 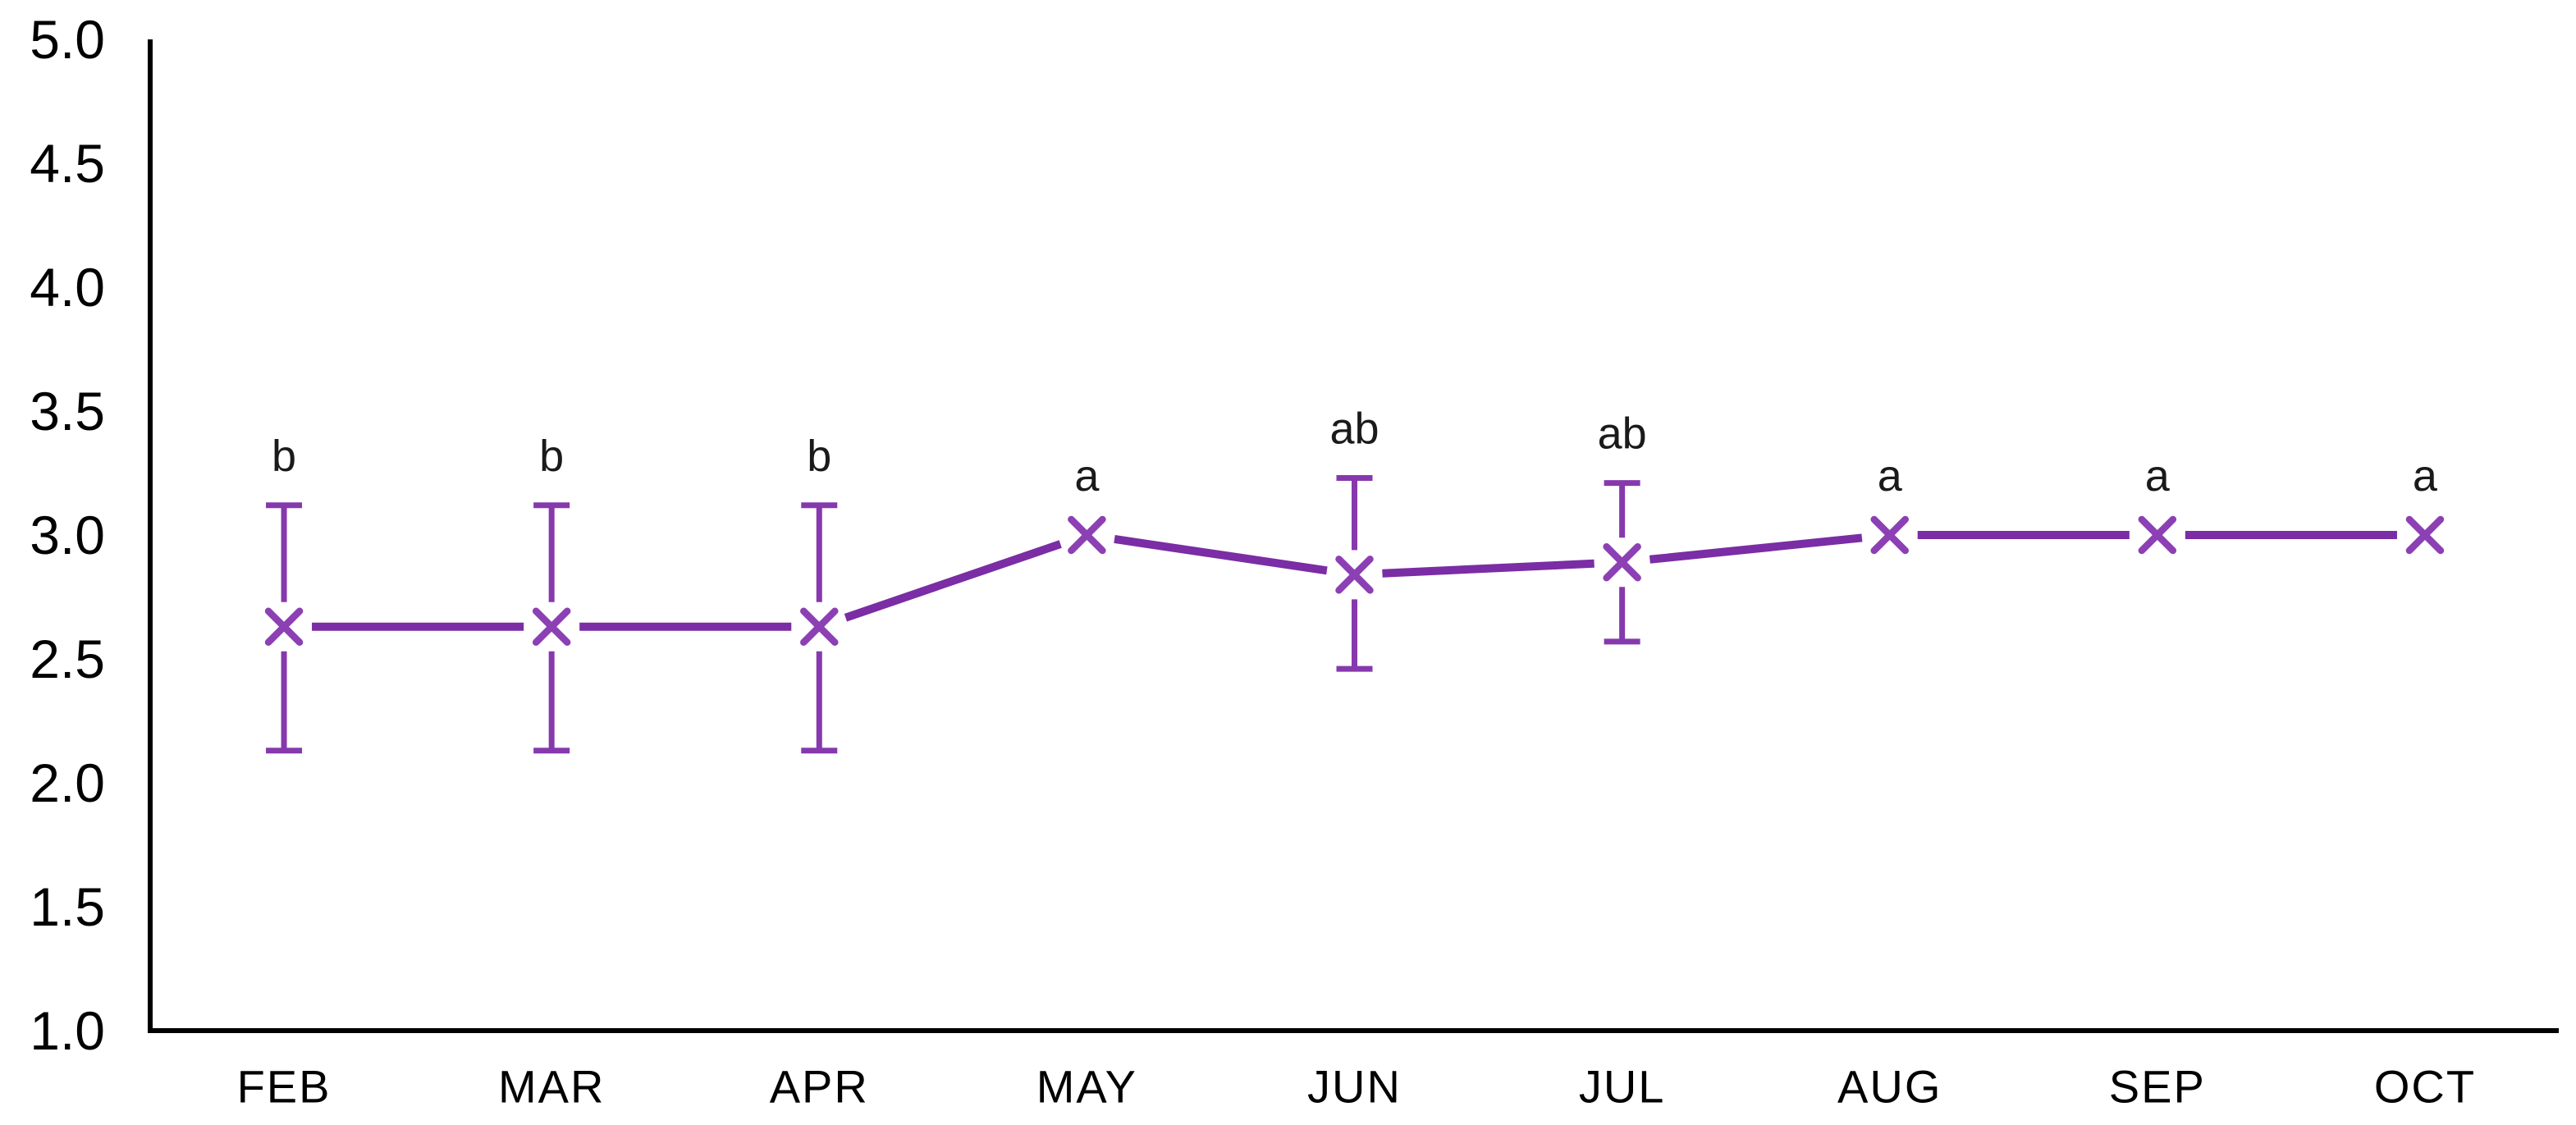 I want to click on y-axis-tick-label: 2.5, so click(x=67, y=659).